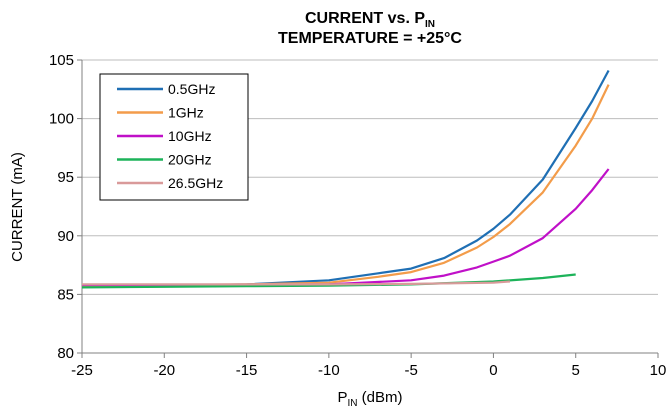 This screenshot has height=413, width=669. What do you see at coordinates (17, 207) in the screenshot?
I see `y-axis-label: CURRENT (mA)` at bounding box center [17, 207].